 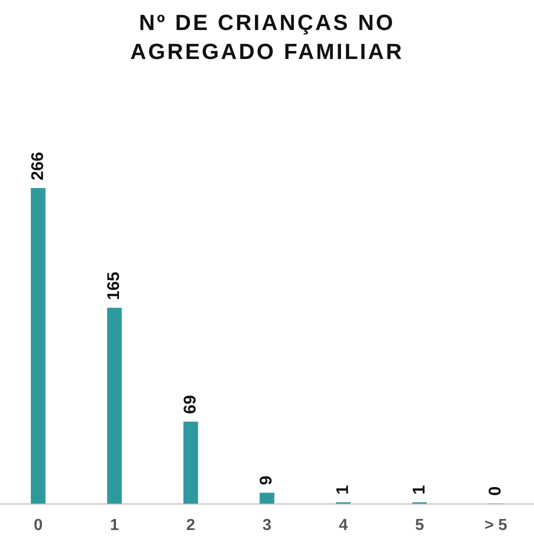 What do you see at coordinates (419, 525) in the screenshot?
I see `x-tick-label: 5` at bounding box center [419, 525].